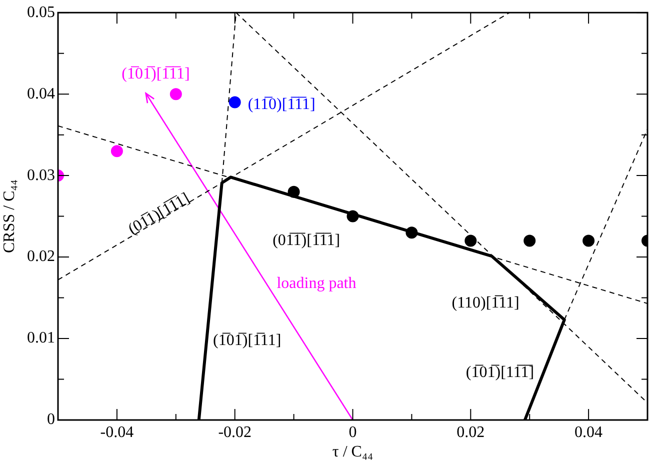 The image size is (654, 462). I want to click on y-axis-title: CRSS / C₄₄, so click(9, 216).